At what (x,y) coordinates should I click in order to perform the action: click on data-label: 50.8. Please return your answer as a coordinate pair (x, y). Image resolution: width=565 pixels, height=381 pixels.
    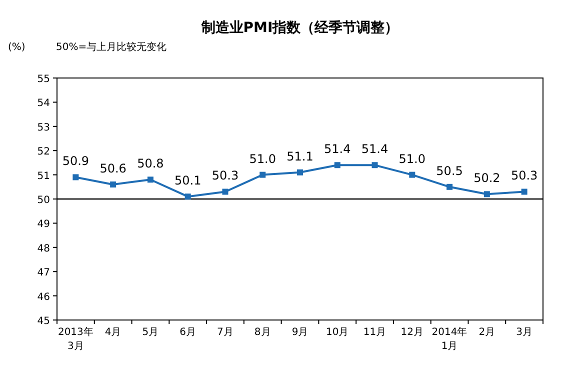
    Looking at the image, I should click on (150, 163).